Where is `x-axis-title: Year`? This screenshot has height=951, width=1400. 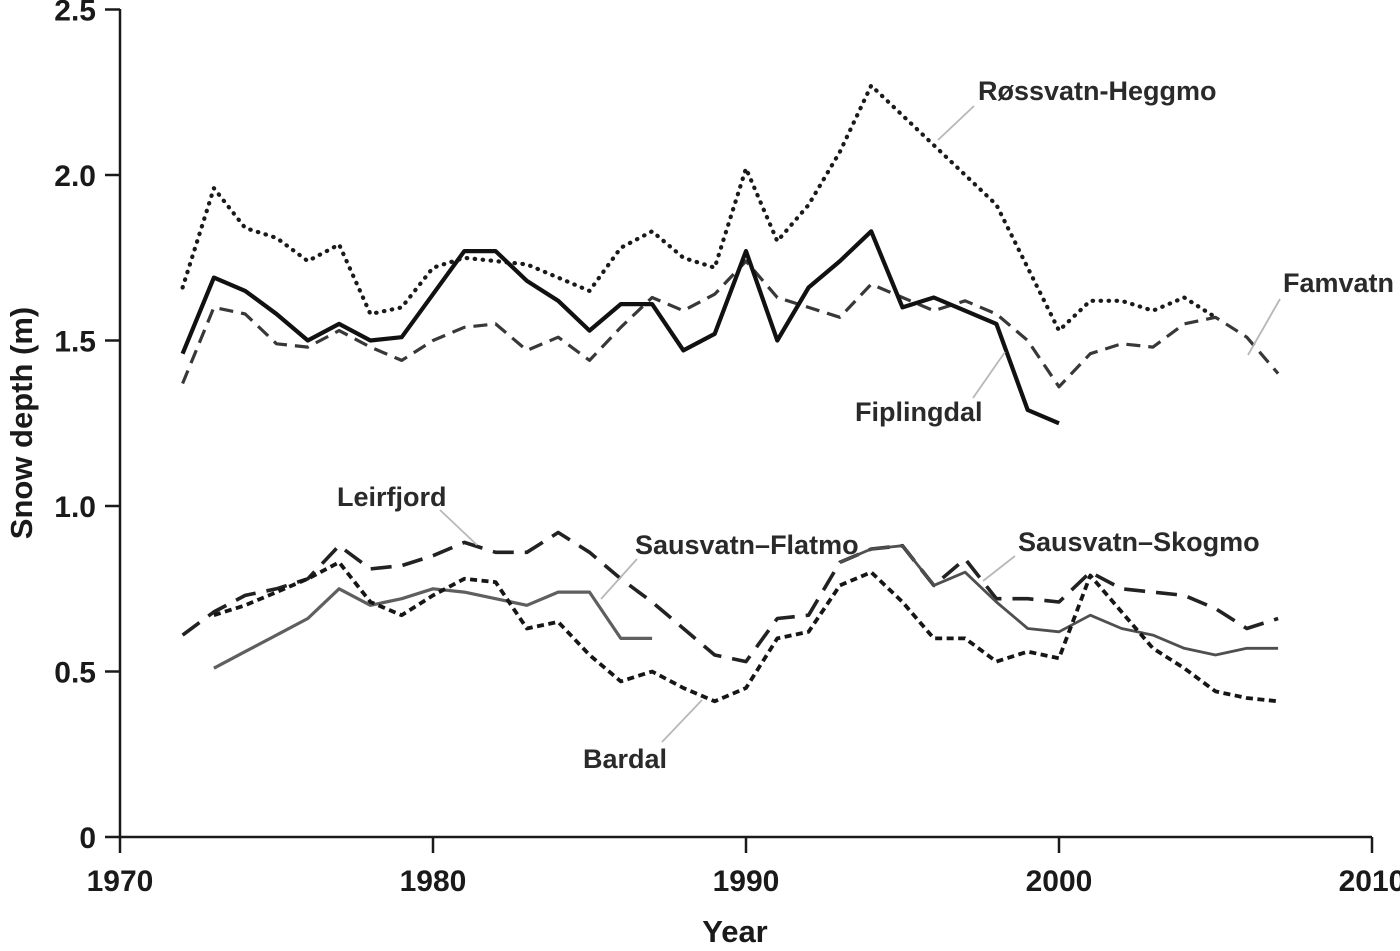
x-axis-title: Year is located at coordinates (735, 931).